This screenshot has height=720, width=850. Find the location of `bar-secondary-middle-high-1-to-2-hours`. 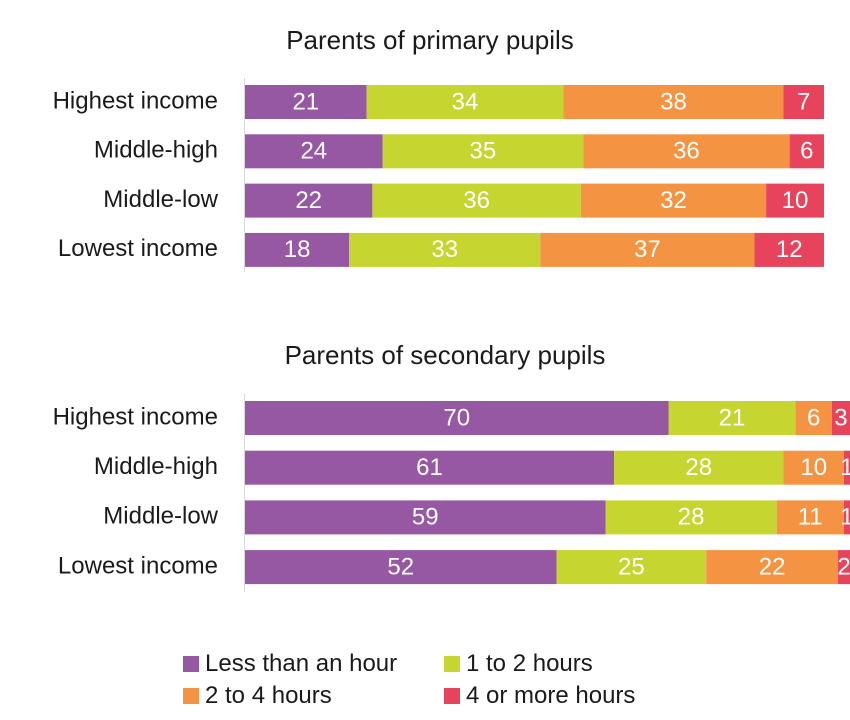

bar-secondary-middle-high-1-to-2-hours is located at coordinates (699, 467).